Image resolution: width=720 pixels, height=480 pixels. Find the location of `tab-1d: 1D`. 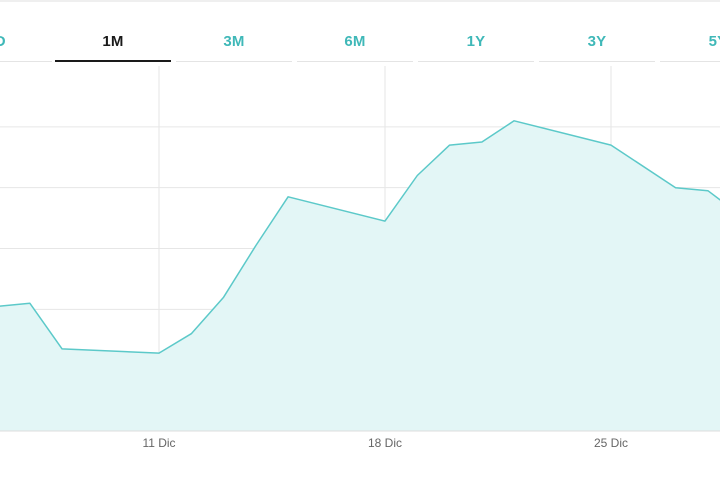

tab-1d: 1D is located at coordinates (26, 42).